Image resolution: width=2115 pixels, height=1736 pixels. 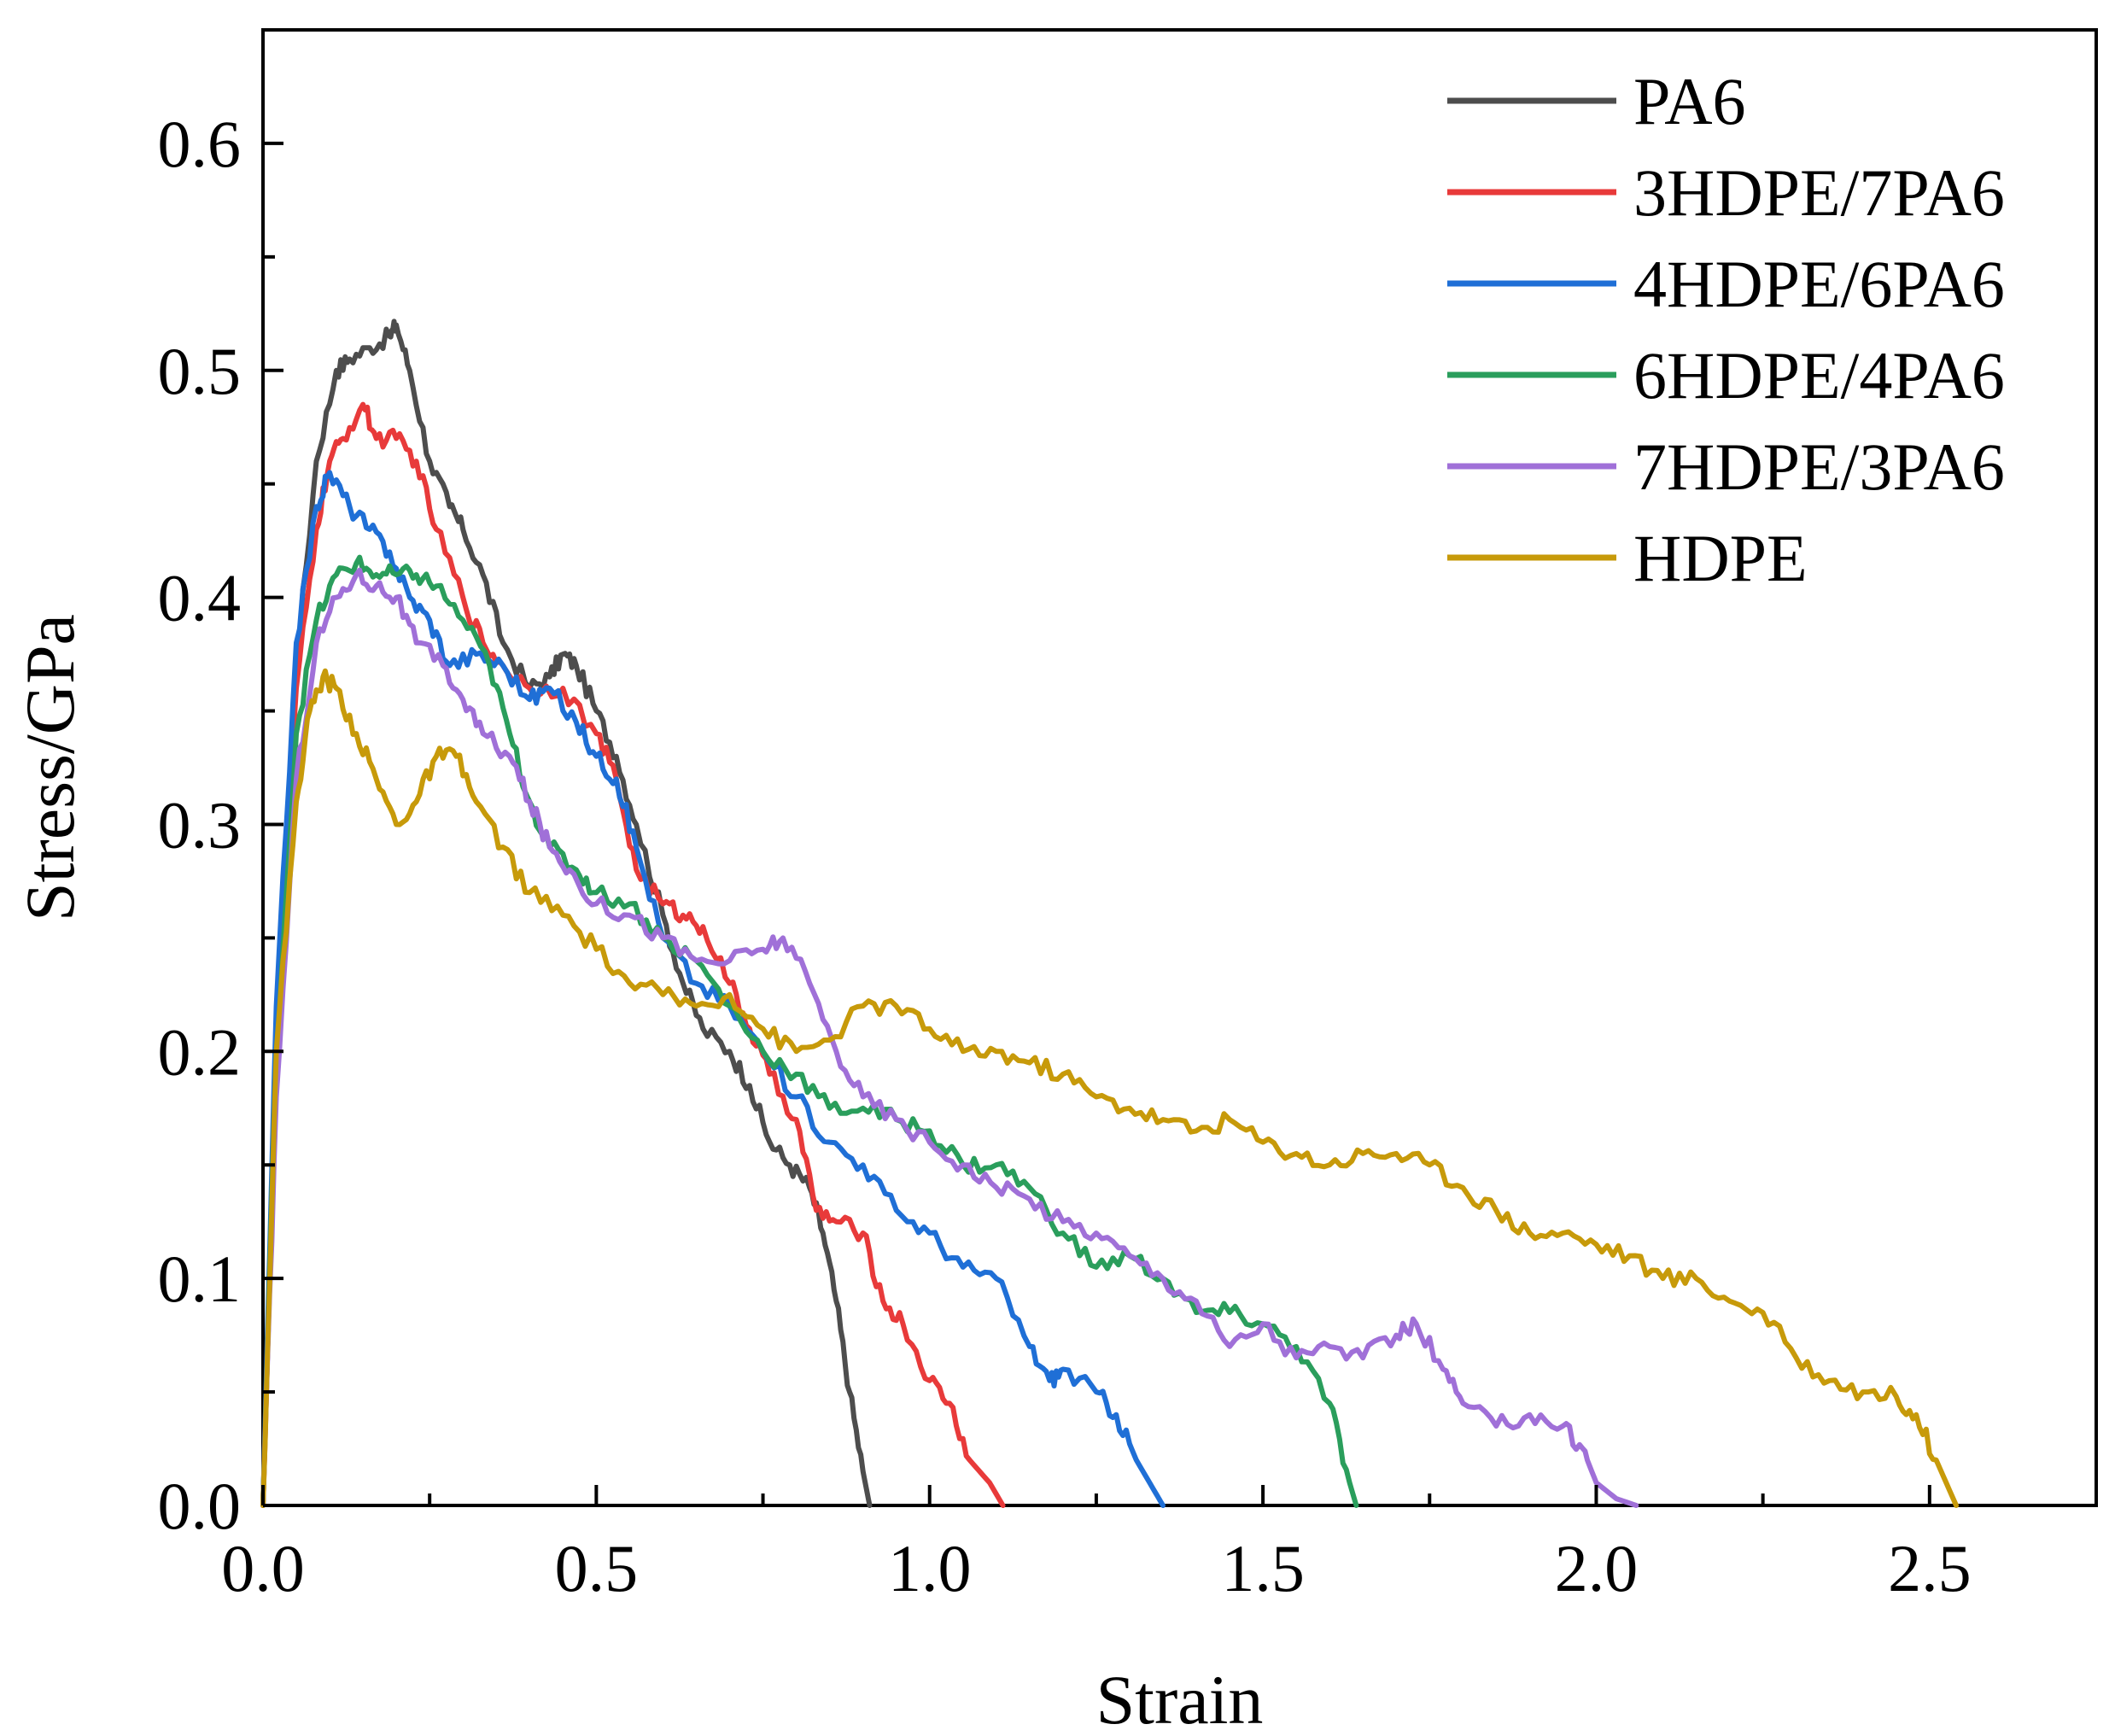 I want to click on y-tick-label: 0.0, so click(x=200, y=1506).